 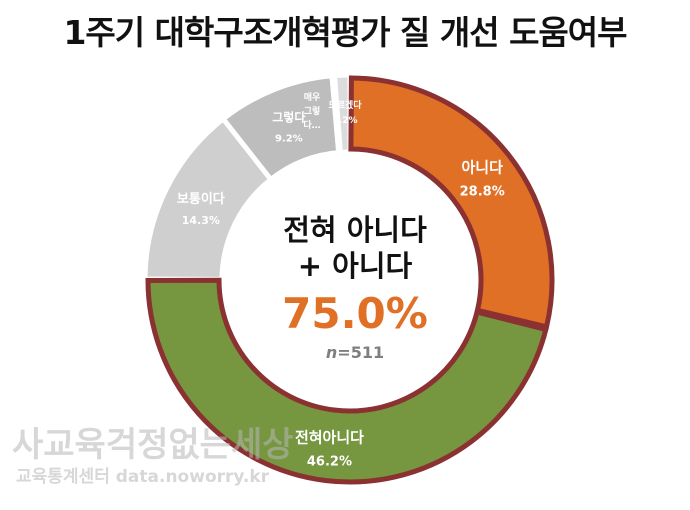 What do you see at coordinates (289, 139) in the screenshot?
I see `slice-value-yes: 9.2%` at bounding box center [289, 139].